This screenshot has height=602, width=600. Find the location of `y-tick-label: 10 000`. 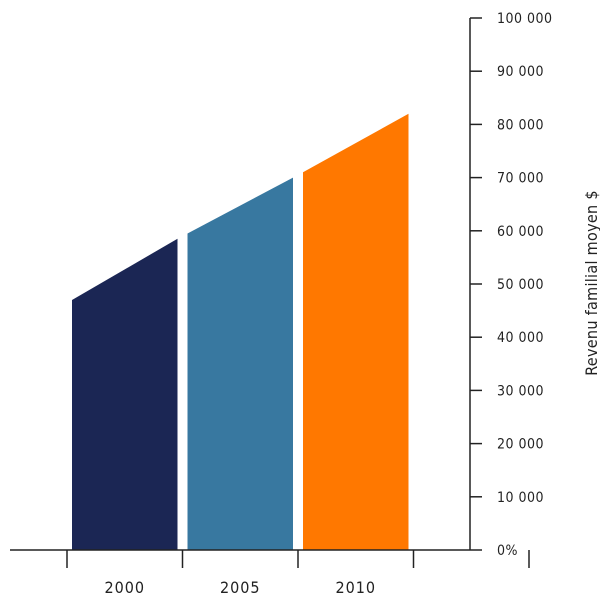

y-tick-label: 10 000 is located at coordinates (520, 498).